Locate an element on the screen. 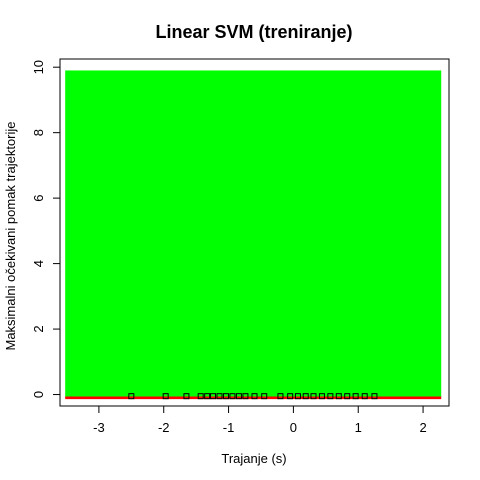 This screenshot has height=480, width=480. x-tick-label-4: 1 is located at coordinates (358, 427).